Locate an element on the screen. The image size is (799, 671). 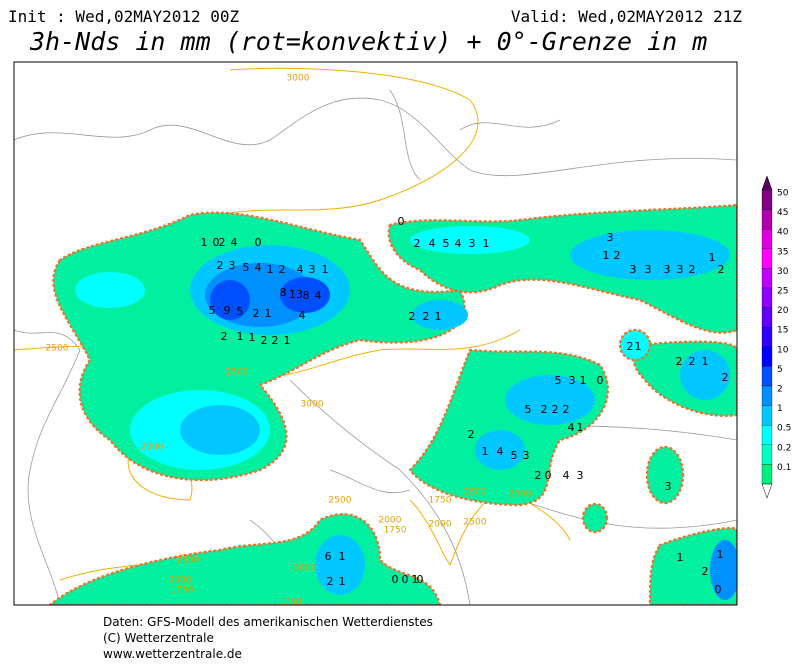
legend-label: 10 is located at coordinates (783, 350).